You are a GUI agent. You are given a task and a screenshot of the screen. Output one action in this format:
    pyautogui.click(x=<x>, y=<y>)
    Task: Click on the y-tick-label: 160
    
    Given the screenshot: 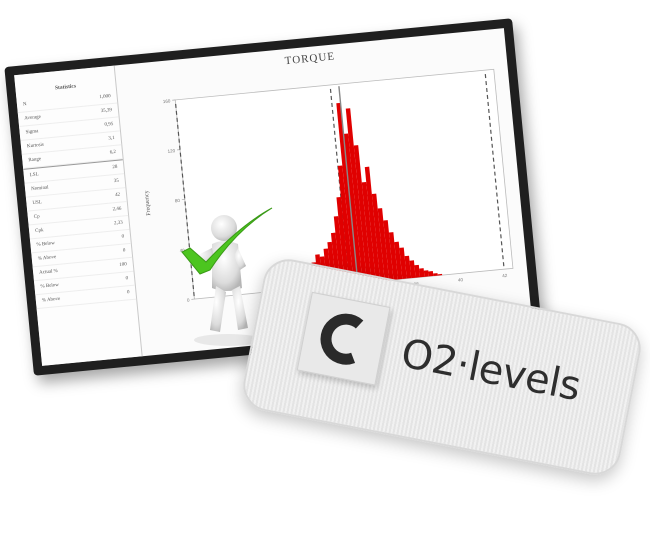 What is the action you would take?
    pyautogui.click(x=167, y=101)
    